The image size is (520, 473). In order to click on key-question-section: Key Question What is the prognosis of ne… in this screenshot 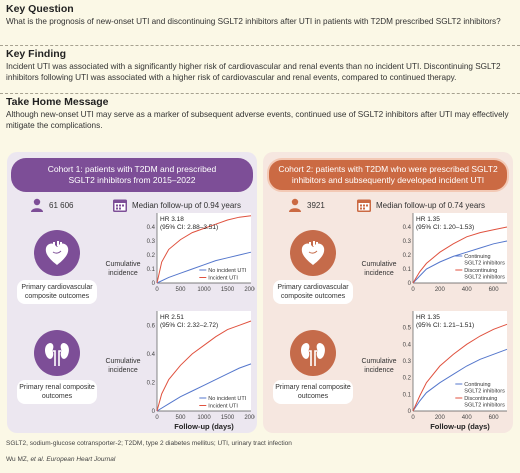, I will do `click(259, 15)`.